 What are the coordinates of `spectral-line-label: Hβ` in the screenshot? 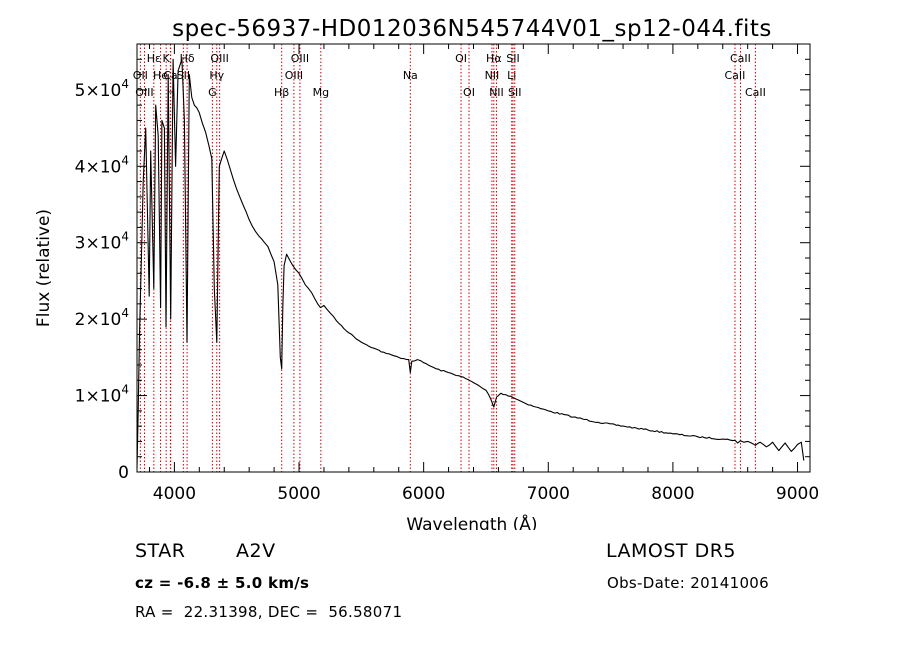 It's located at (281, 92).